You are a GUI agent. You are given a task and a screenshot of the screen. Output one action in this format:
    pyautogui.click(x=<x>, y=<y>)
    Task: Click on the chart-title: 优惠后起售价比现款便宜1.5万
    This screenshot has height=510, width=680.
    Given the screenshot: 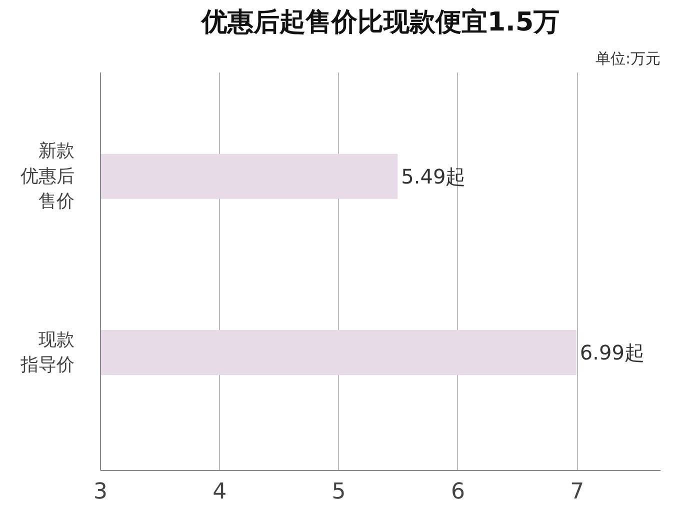 What is the action you would take?
    pyautogui.click(x=380, y=23)
    